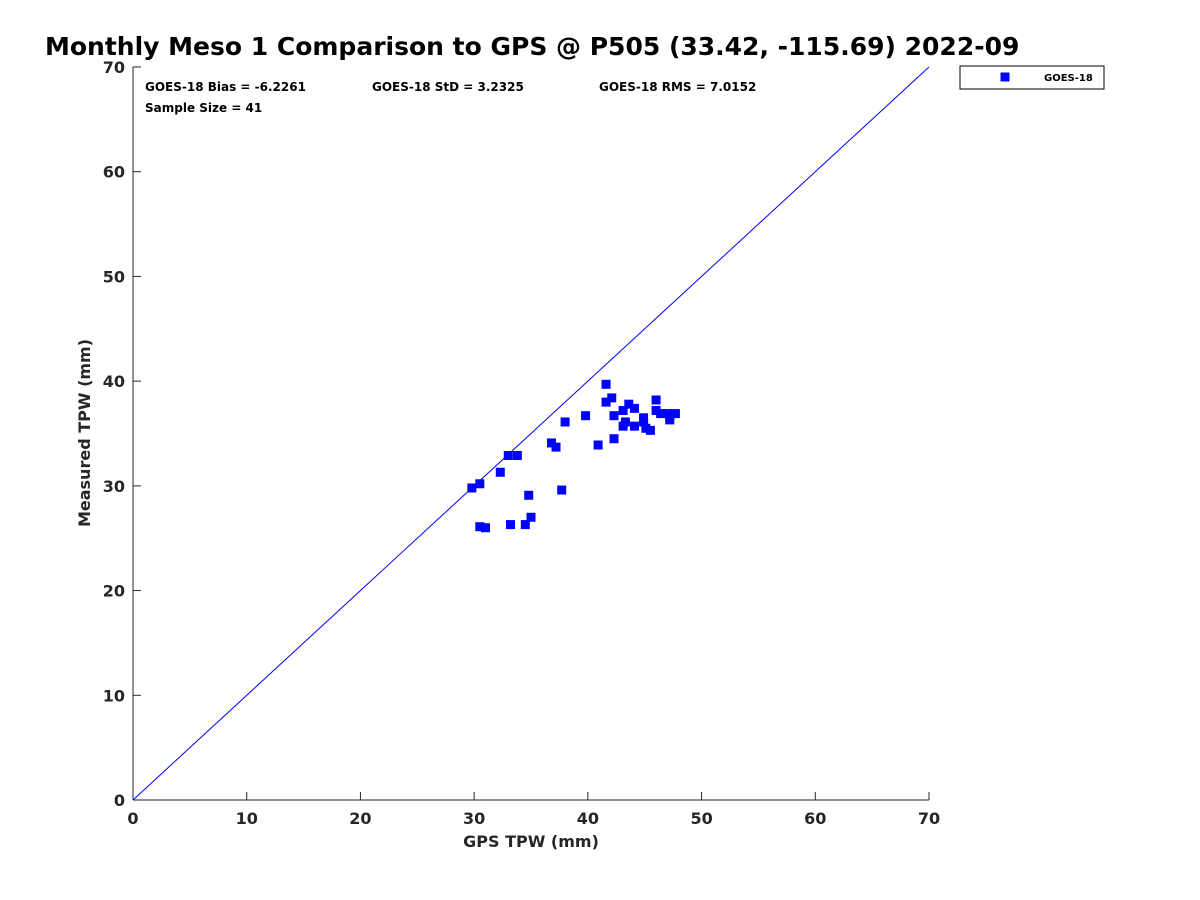 This screenshot has height=900, width=1200. What do you see at coordinates (677, 87) in the screenshot?
I see `rms-stat: GOES-18 RMS = 7.0152` at bounding box center [677, 87].